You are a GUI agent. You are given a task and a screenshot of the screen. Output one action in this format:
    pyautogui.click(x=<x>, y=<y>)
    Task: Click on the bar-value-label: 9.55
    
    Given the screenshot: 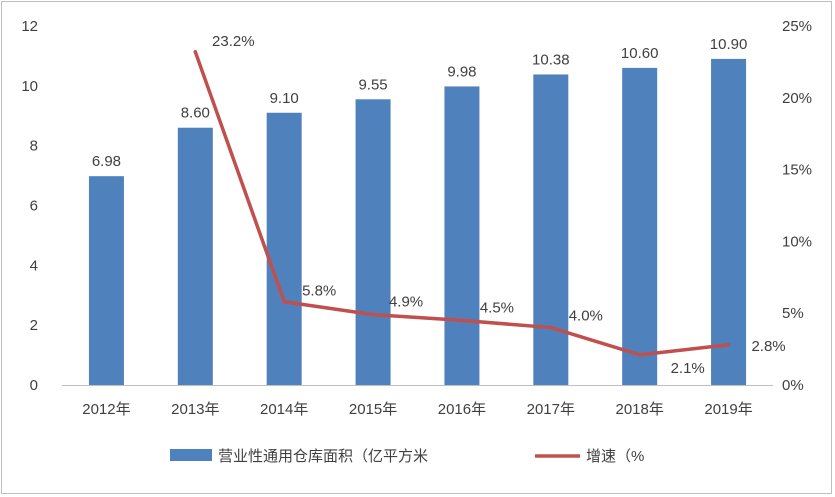 What is the action you would take?
    pyautogui.click(x=372, y=84)
    